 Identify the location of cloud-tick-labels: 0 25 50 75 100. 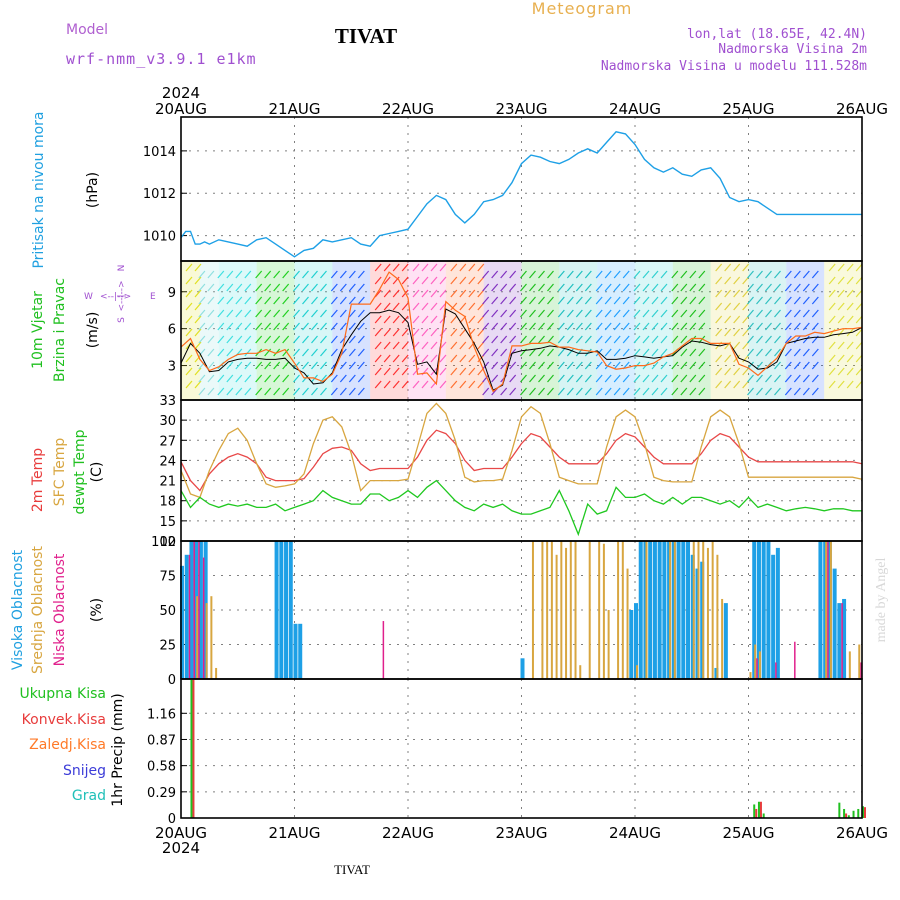
(169, 611).